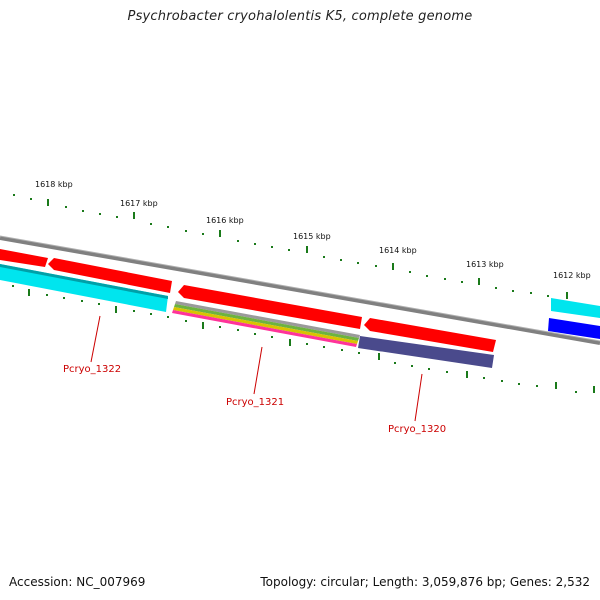 Image resolution: width=600 pixels, height=600 pixels. I want to click on tick-label: 1615 kbp, so click(312, 236).